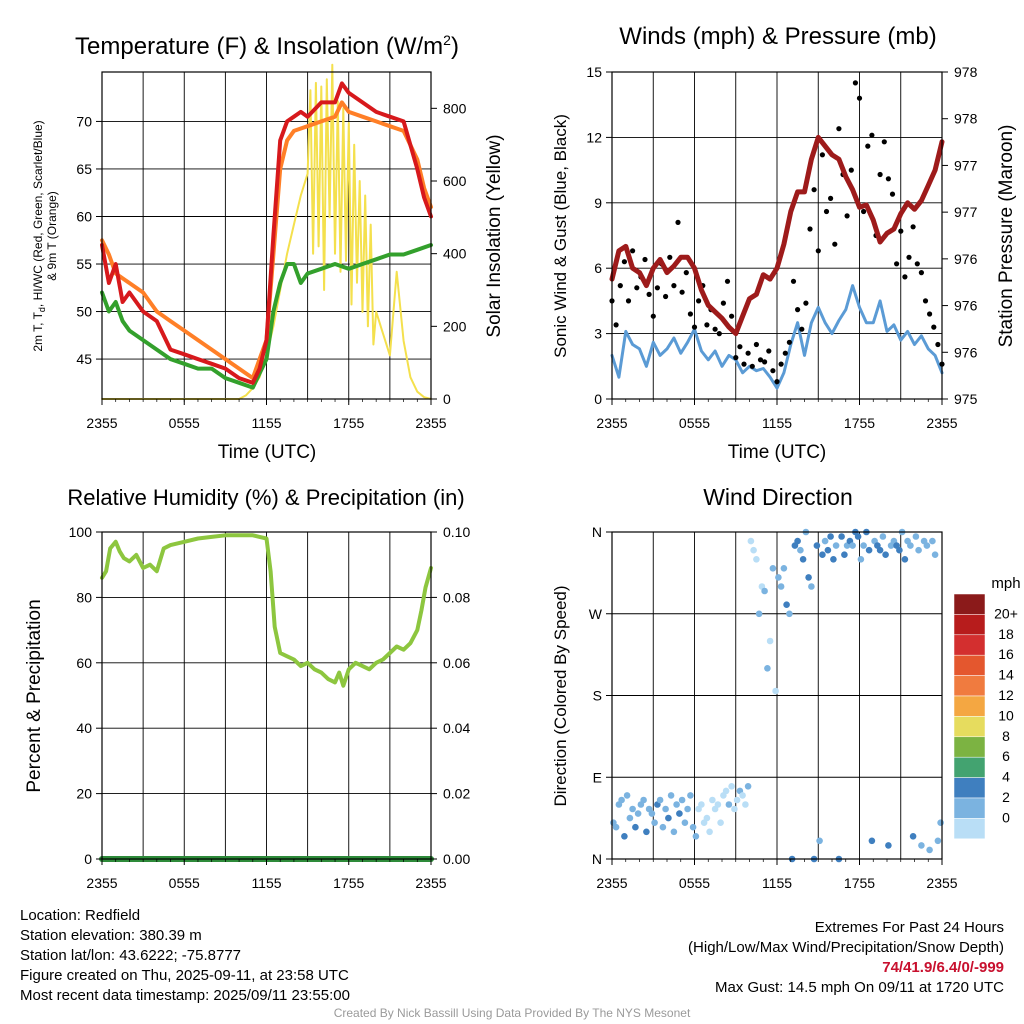 The width and height of the screenshot is (1024, 1024). I want to click on y-tick-label: 65, so click(84, 169).